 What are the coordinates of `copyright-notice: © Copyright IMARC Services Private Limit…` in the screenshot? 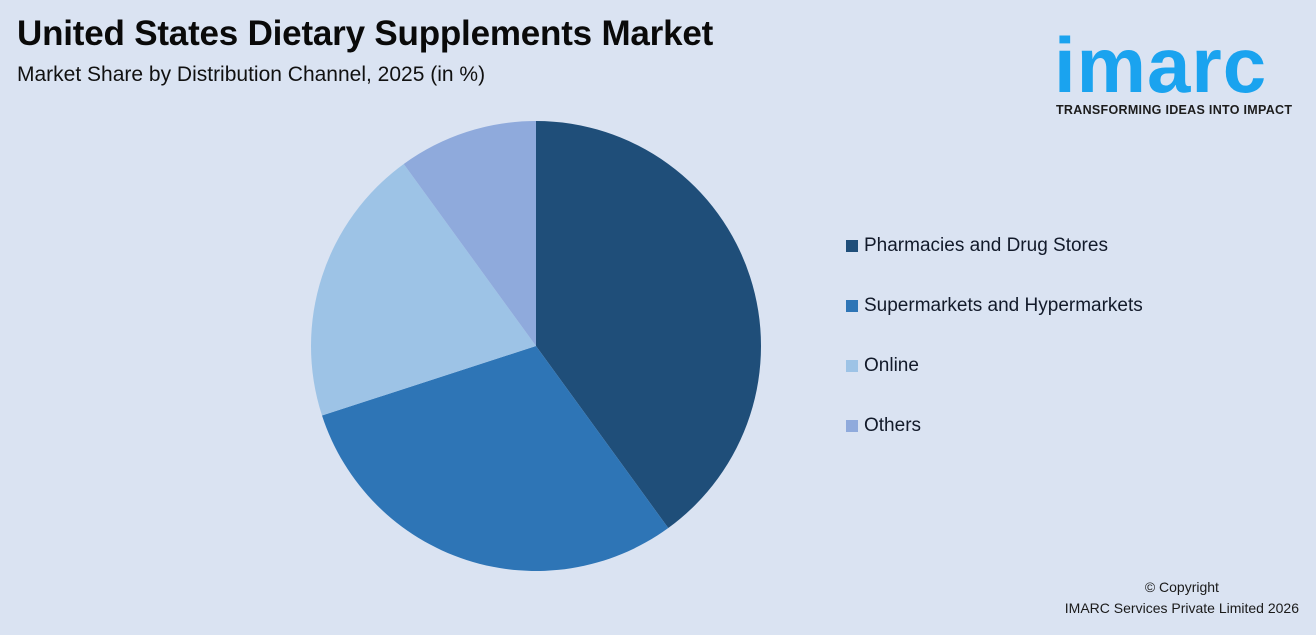 It's located at (1182, 598).